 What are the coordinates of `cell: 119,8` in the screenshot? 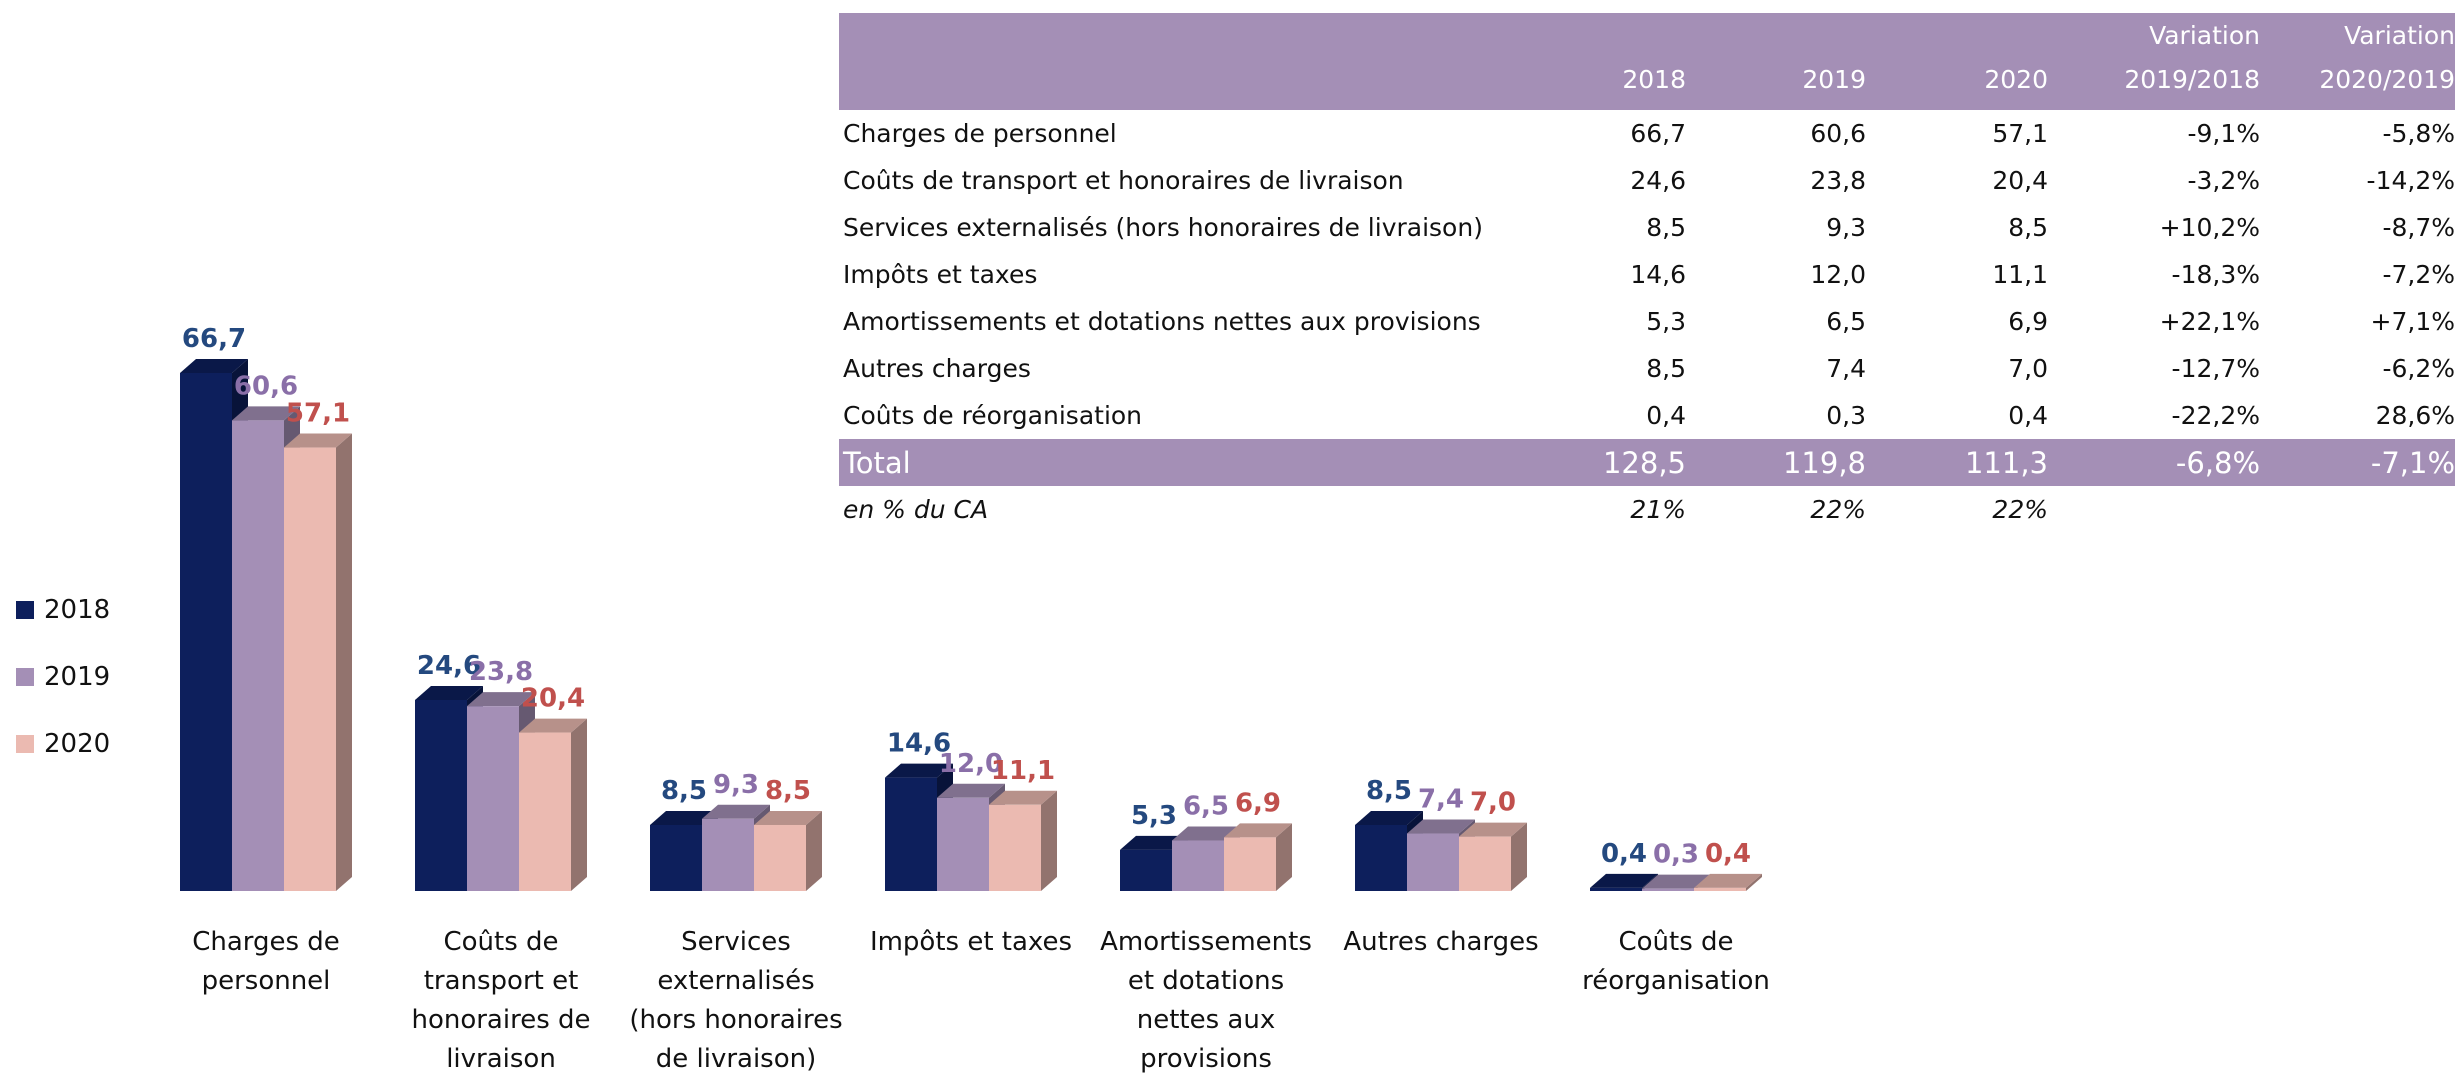 It's located at (1824, 462).